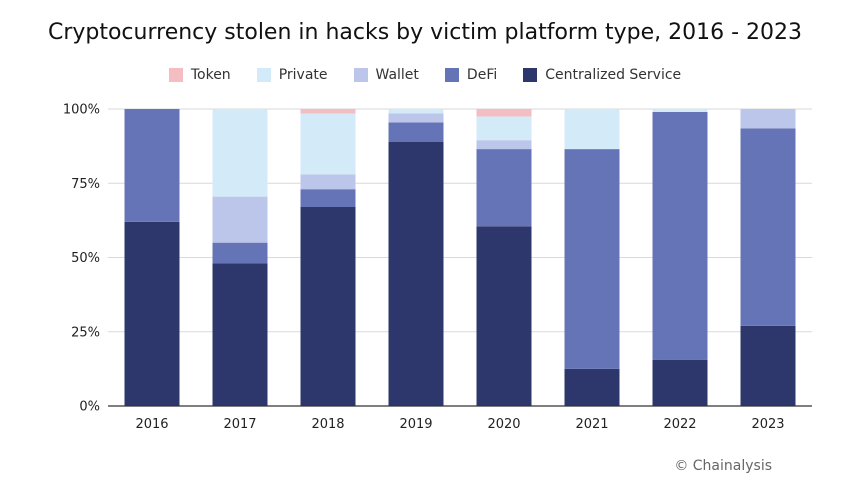  Describe the element at coordinates (152, 165) in the screenshot. I see `bar-segment-defi-2016` at that location.